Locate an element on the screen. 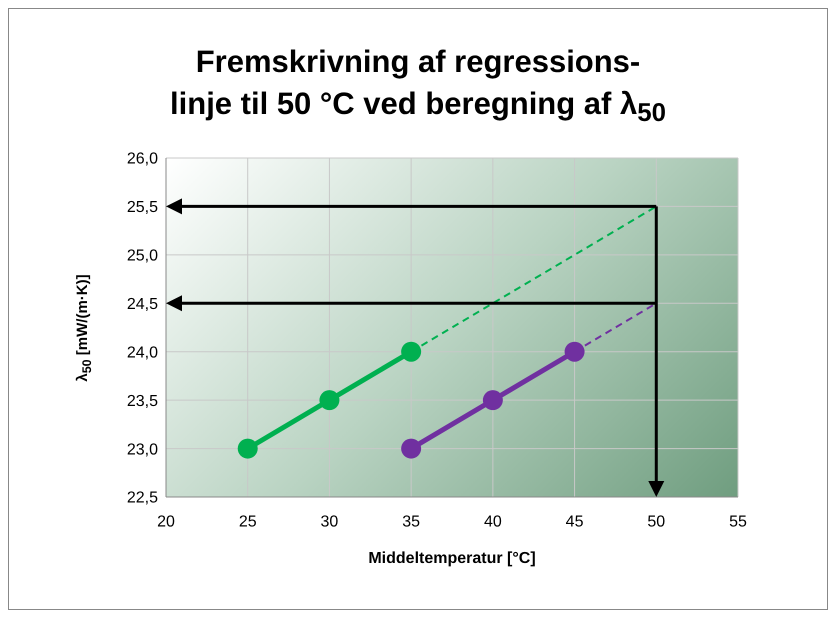 Image resolution: width=834 pixels, height=619 pixels. x-tick-label: 40 is located at coordinates (493, 521).